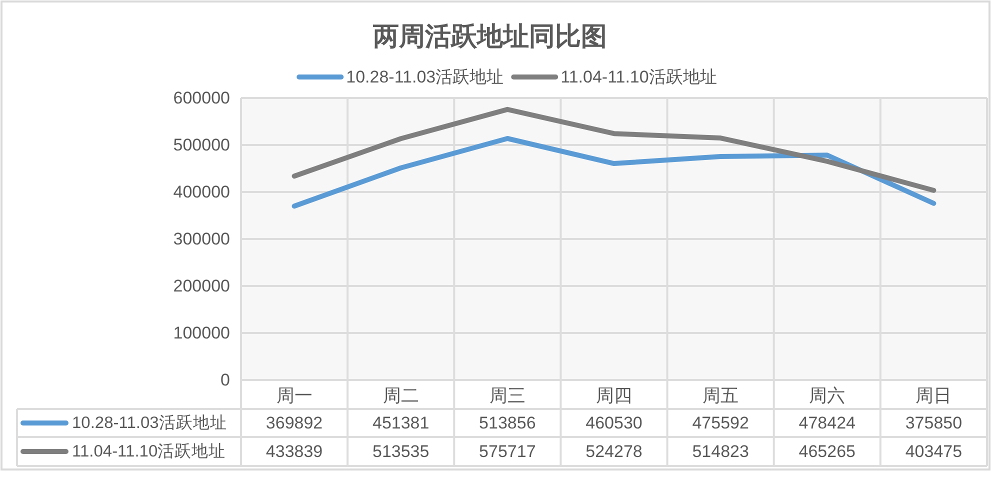 This screenshot has height=485, width=992. What do you see at coordinates (933, 451) in the screenshot?
I see `data-label: 403475` at bounding box center [933, 451].